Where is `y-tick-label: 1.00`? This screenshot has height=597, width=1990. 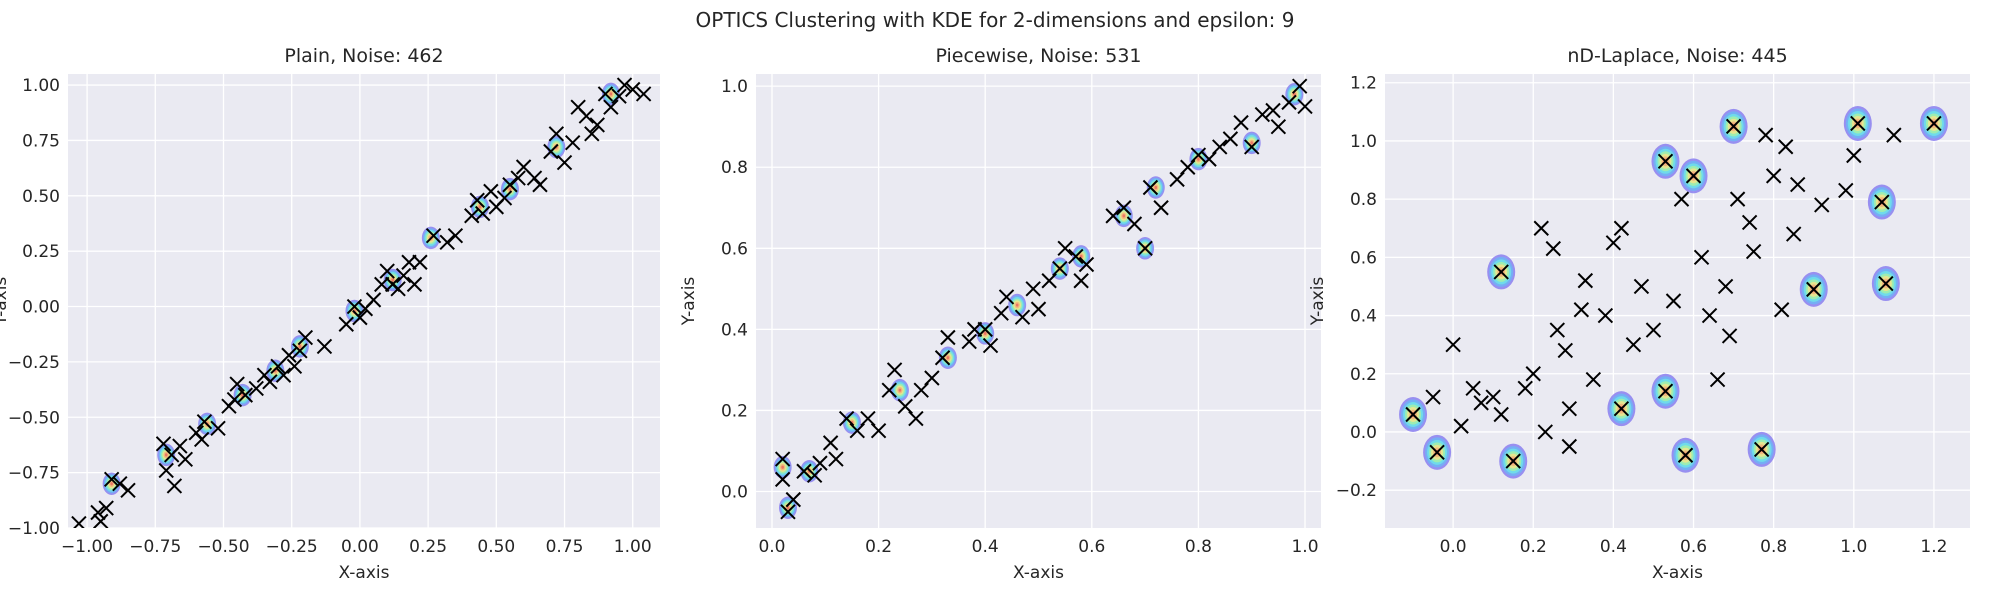 y-tick-label: 1.00 is located at coordinates (41, 86).